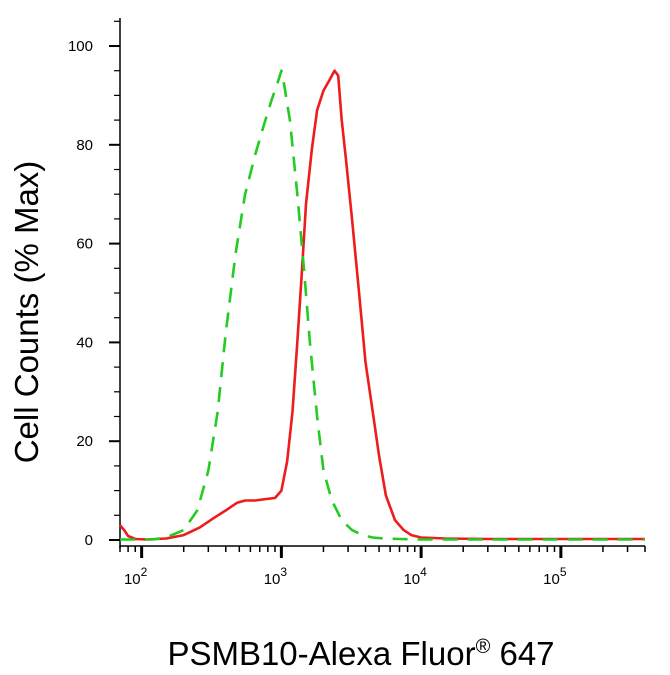 Image resolution: width=670 pixels, height=675 pixels. What do you see at coordinates (283, 572) in the screenshot?
I see `x-tick-label-exponent: 3` at bounding box center [283, 572].